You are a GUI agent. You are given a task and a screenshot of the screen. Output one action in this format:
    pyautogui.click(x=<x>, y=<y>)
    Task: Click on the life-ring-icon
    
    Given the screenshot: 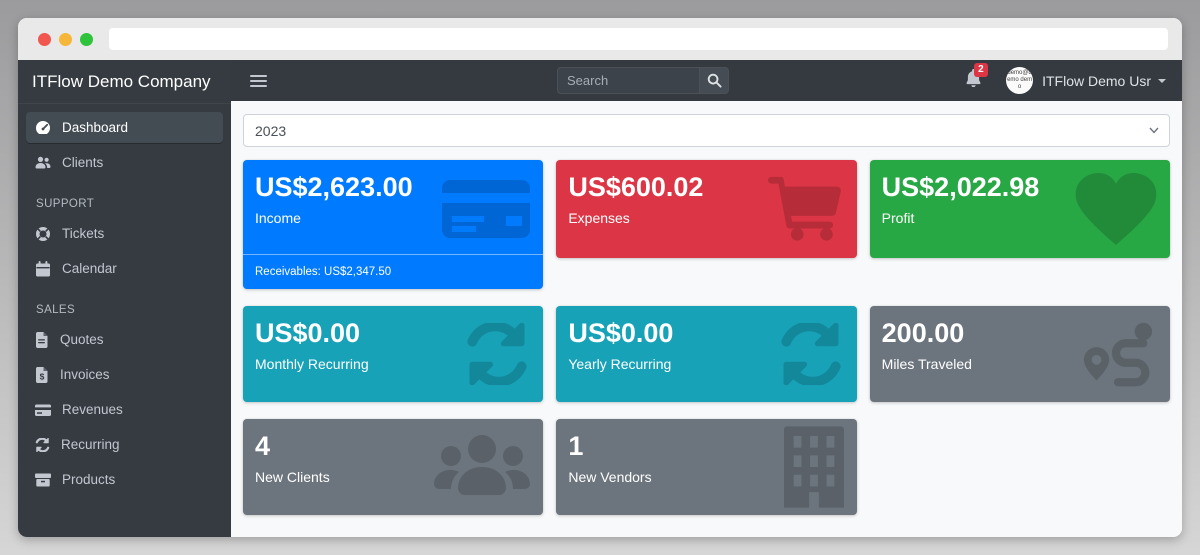 What is the action you would take?
    pyautogui.click(x=43, y=233)
    